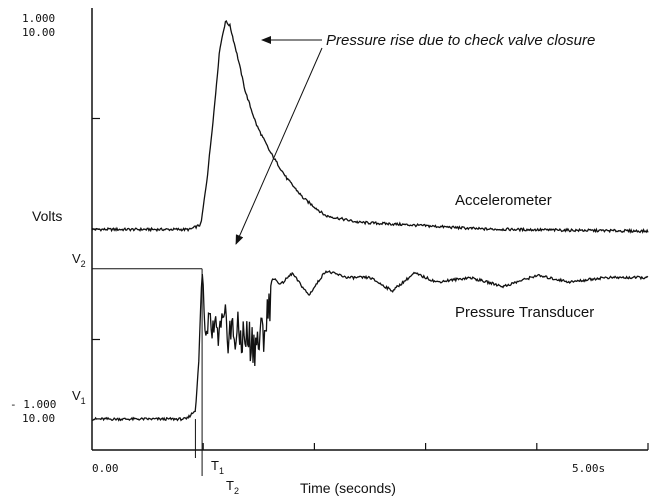 This screenshot has height=498, width=651. I want to click on series-label-accelerometer: Accelerometer, so click(503, 200).